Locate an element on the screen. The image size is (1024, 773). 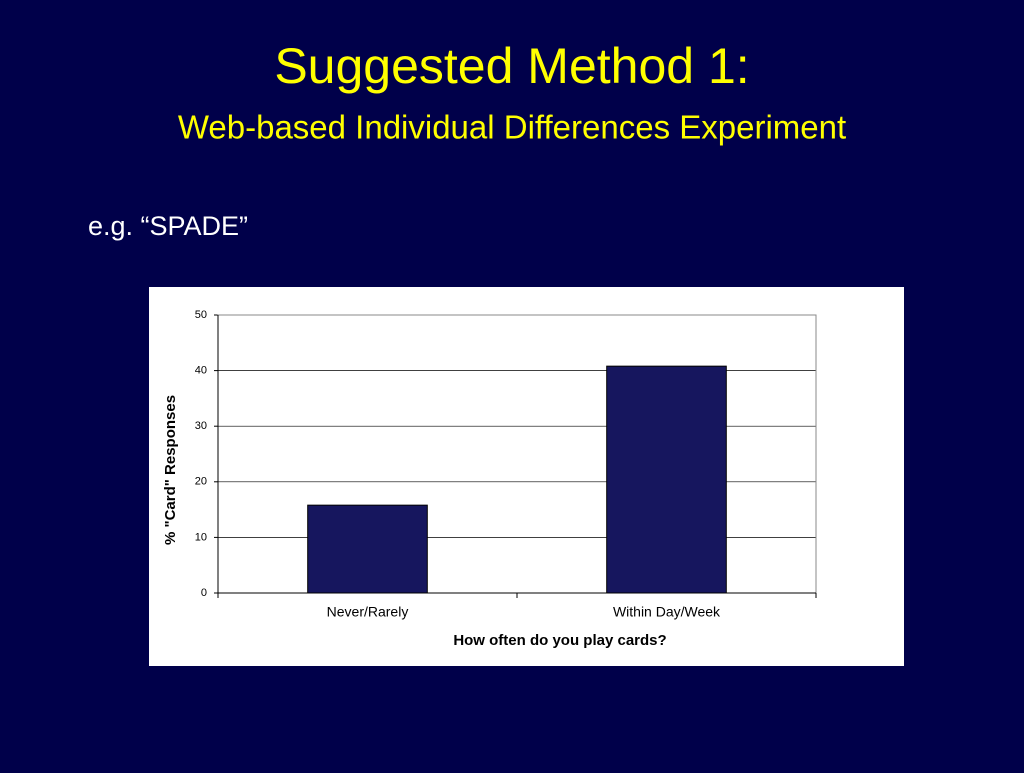
y-tick-label: 40 is located at coordinates (201, 371).